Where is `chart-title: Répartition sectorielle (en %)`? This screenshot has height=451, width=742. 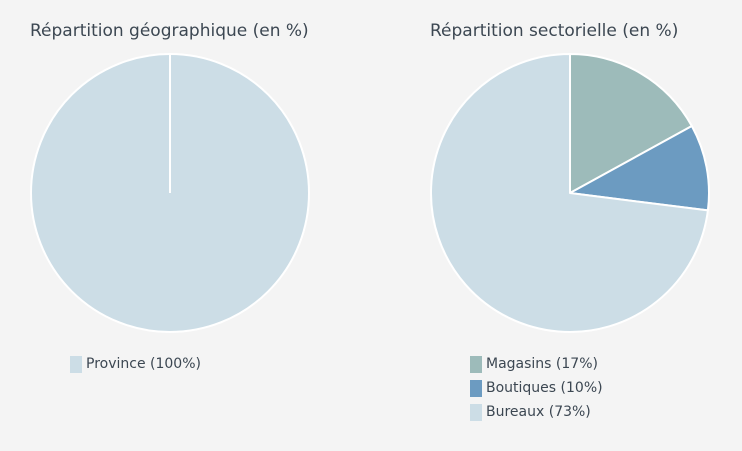 chart-title: Répartition sectorielle (en %) is located at coordinates (554, 31).